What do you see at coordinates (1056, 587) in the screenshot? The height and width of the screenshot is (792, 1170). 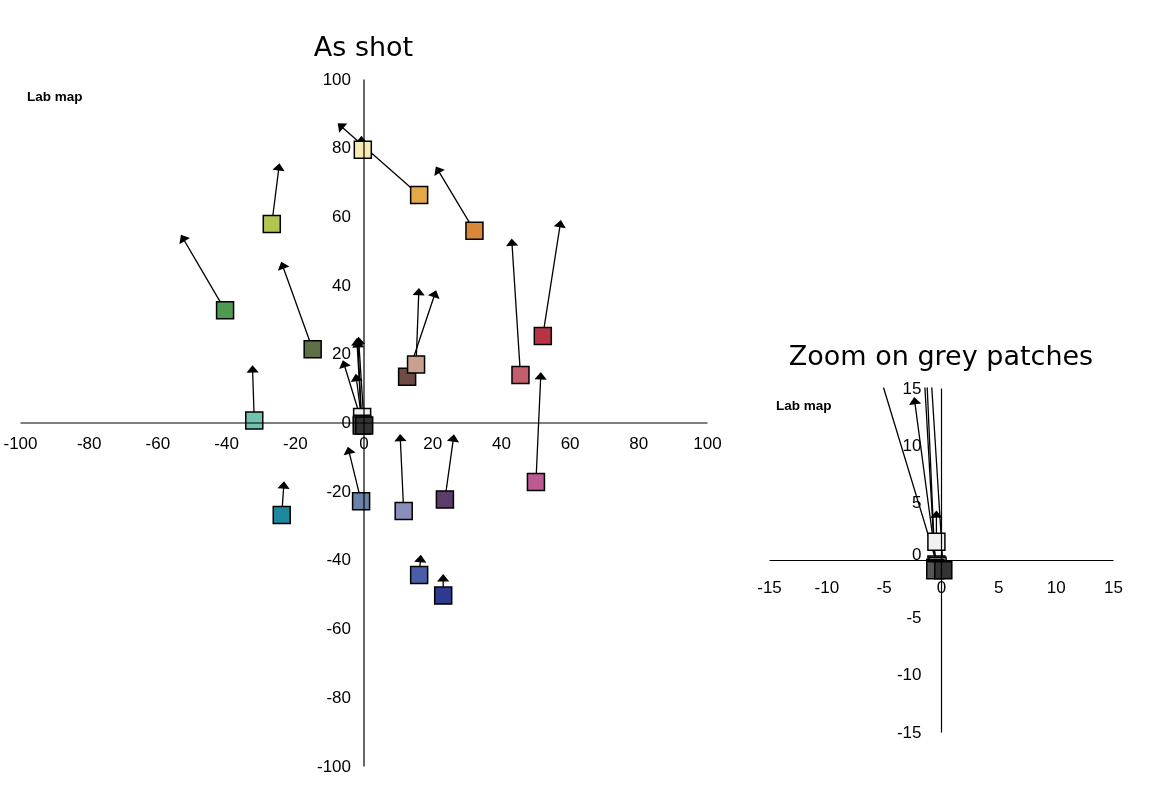 I see `x-tick-label: 10` at bounding box center [1056, 587].